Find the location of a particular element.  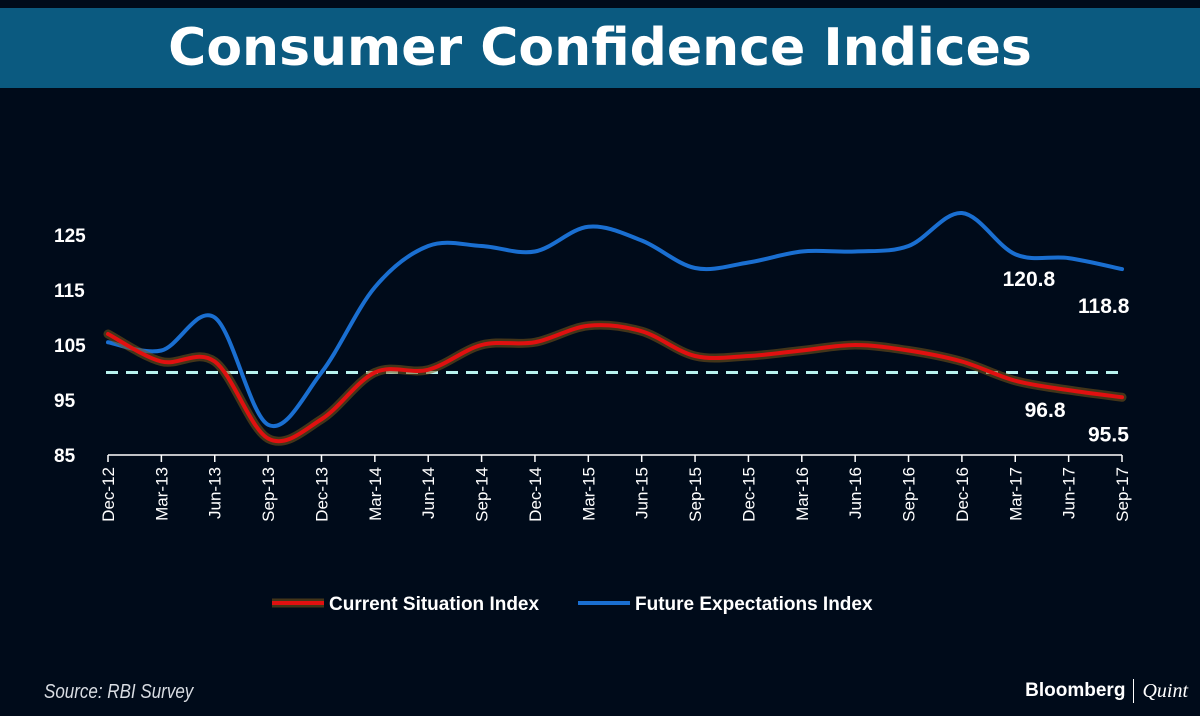

x-tick-label: Dec-14 is located at coordinates (535, 494).